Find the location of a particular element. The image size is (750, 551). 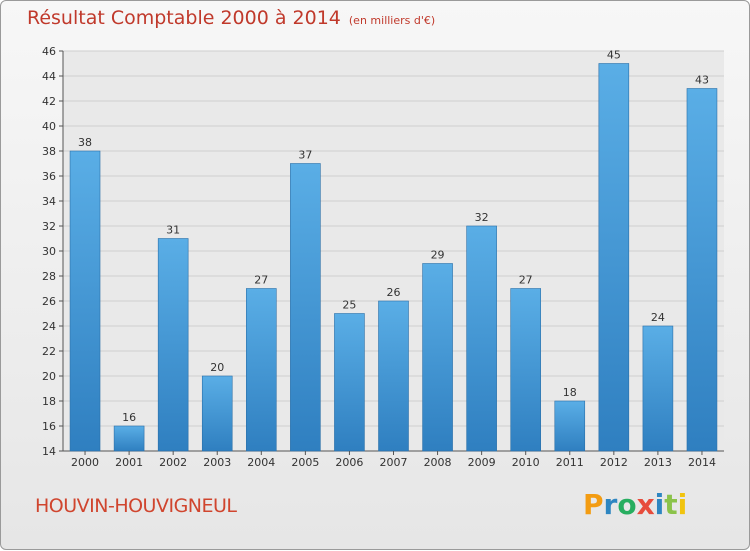

y-tick-label: 22 is located at coordinates (49, 351).